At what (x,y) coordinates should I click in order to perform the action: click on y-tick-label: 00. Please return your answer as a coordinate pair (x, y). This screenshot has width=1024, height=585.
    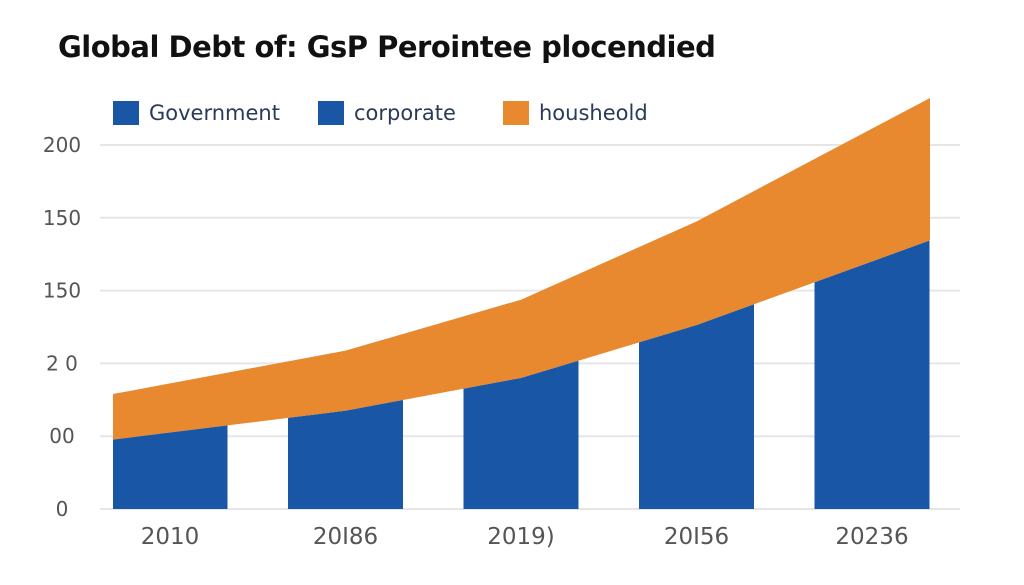
    Looking at the image, I should click on (61, 436).